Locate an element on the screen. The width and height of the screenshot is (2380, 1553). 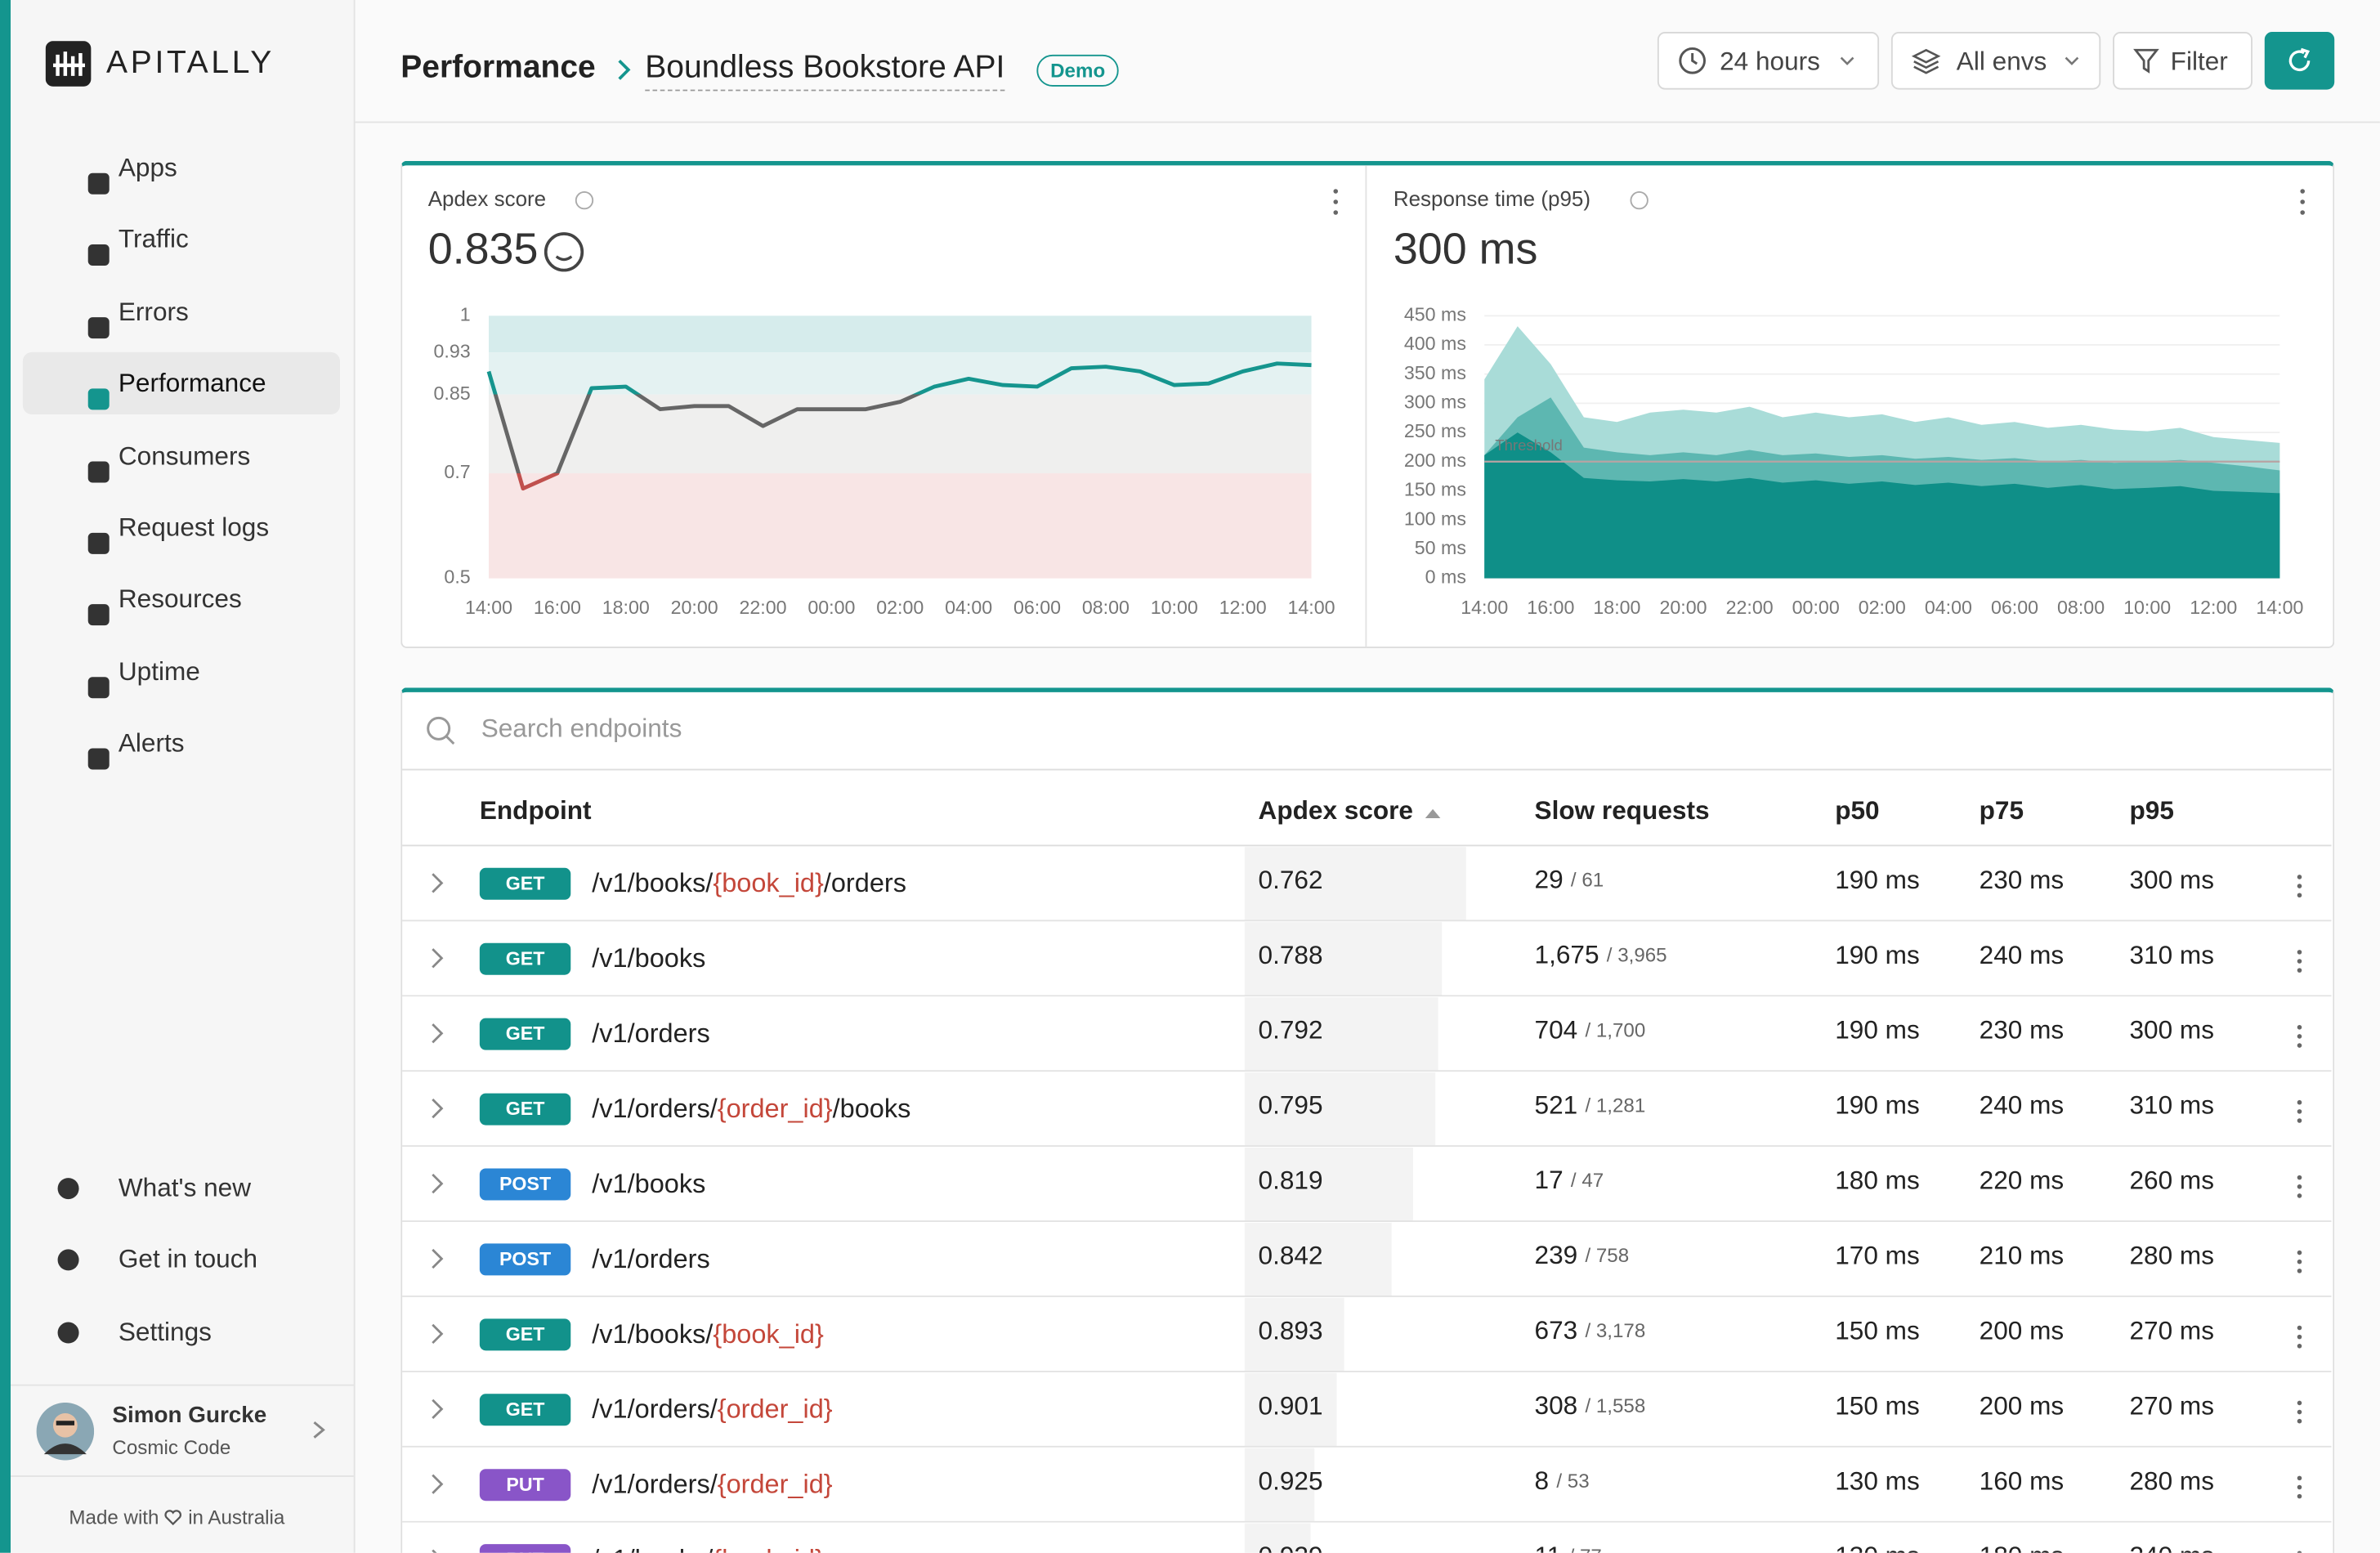
nav-item: What's new is located at coordinates (181, 1188).